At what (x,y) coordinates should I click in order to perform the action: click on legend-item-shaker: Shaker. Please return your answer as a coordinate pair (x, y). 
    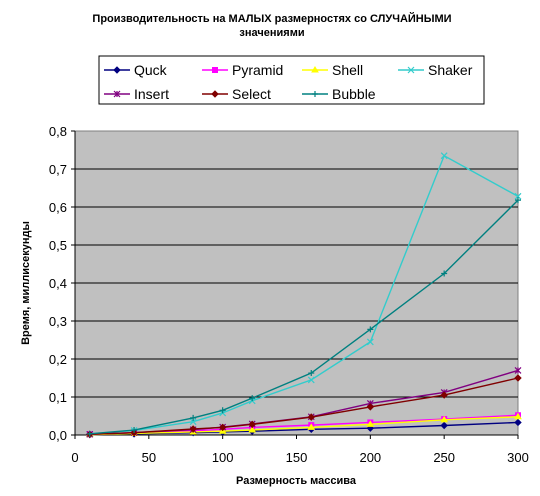
    Looking at the image, I should click on (435, 70).